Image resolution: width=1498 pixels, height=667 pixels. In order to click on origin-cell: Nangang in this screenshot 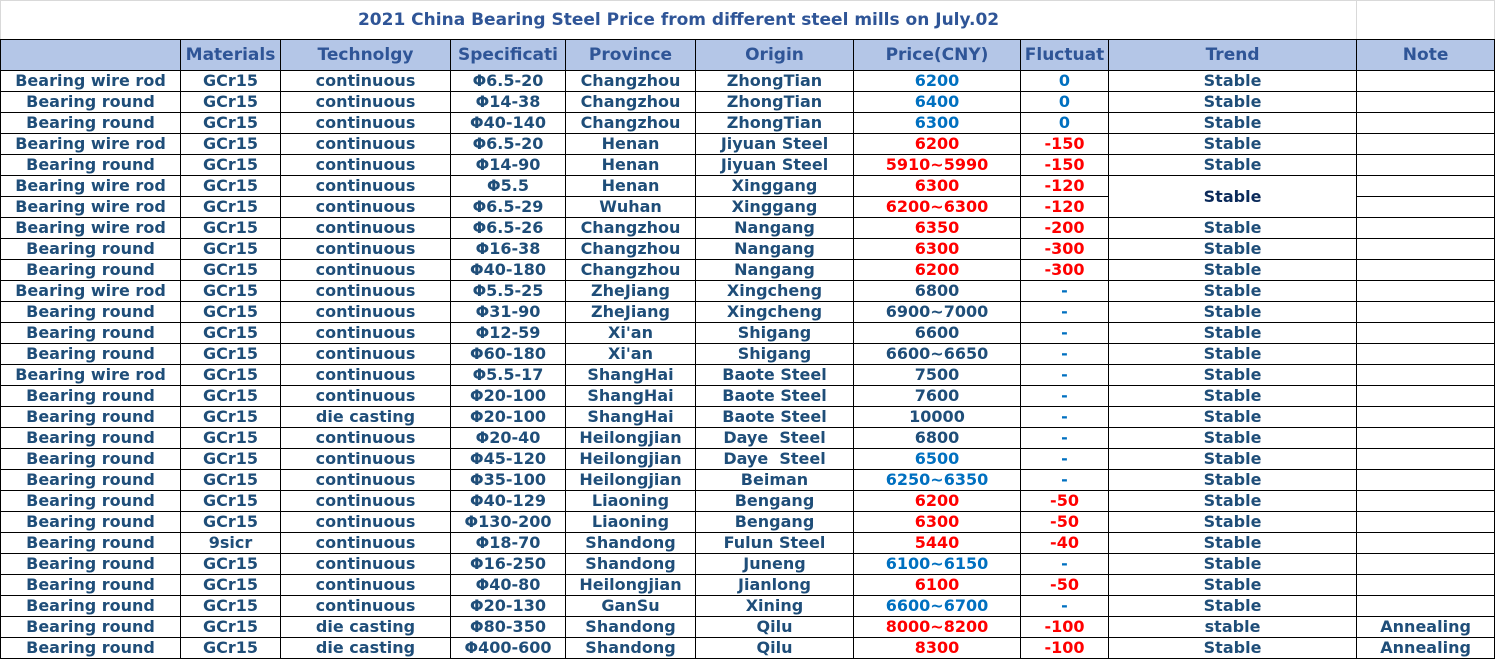, I will do `click(774, 270)`.